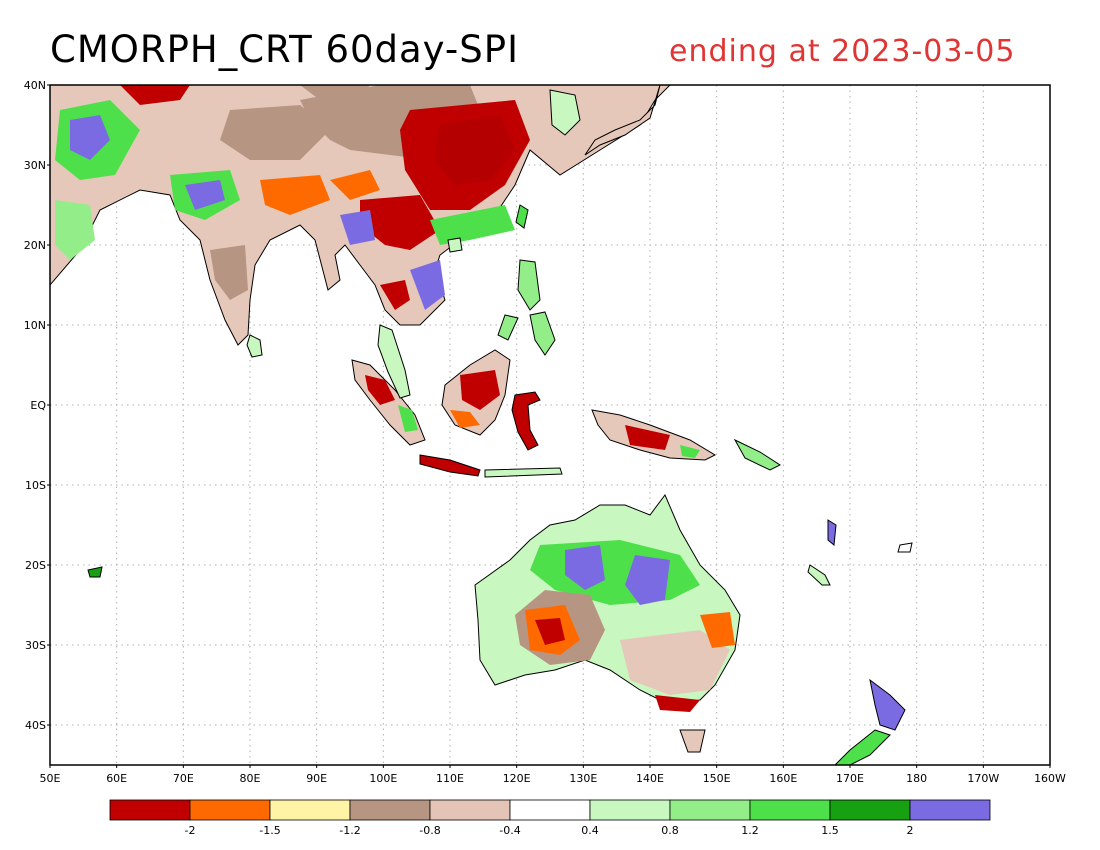  Describe the element at coordinates (95, 572) in the screenshot. I see `mauritius-landmass` at that location.